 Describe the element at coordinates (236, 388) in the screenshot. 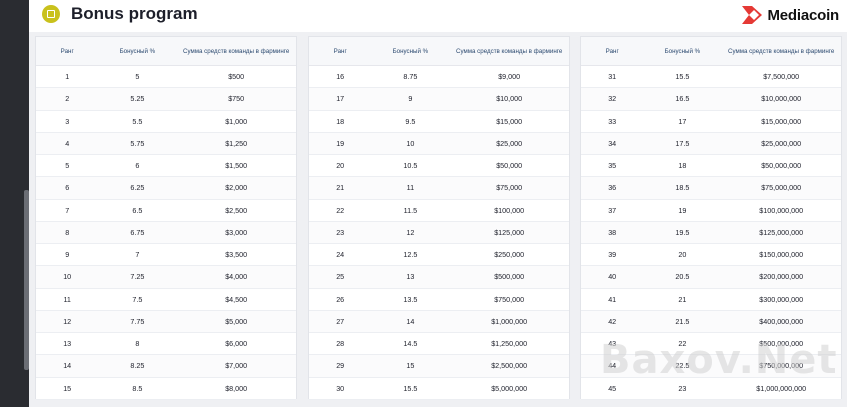

I see `cell-sum: $8,000` at that location.